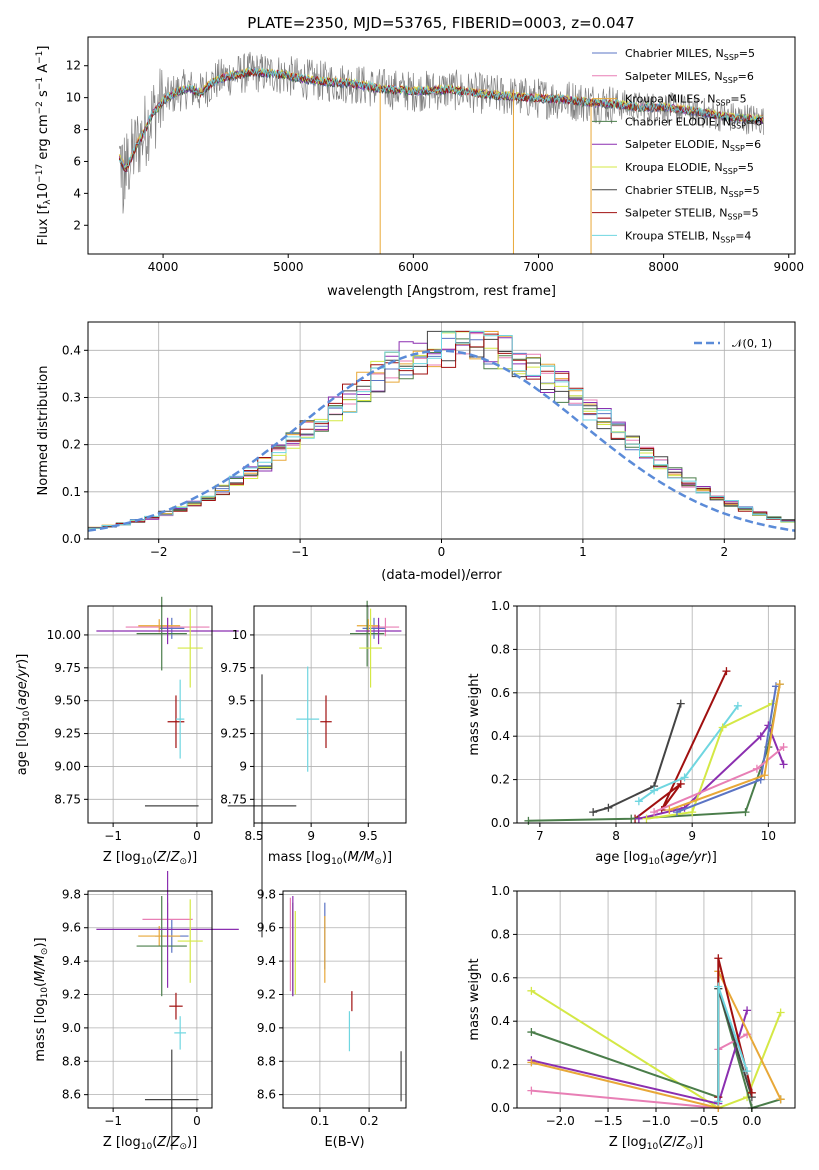  Describe the element at coordinates (167, 701) in the screenshot. I see `age_vs_Z-marks` at that location.